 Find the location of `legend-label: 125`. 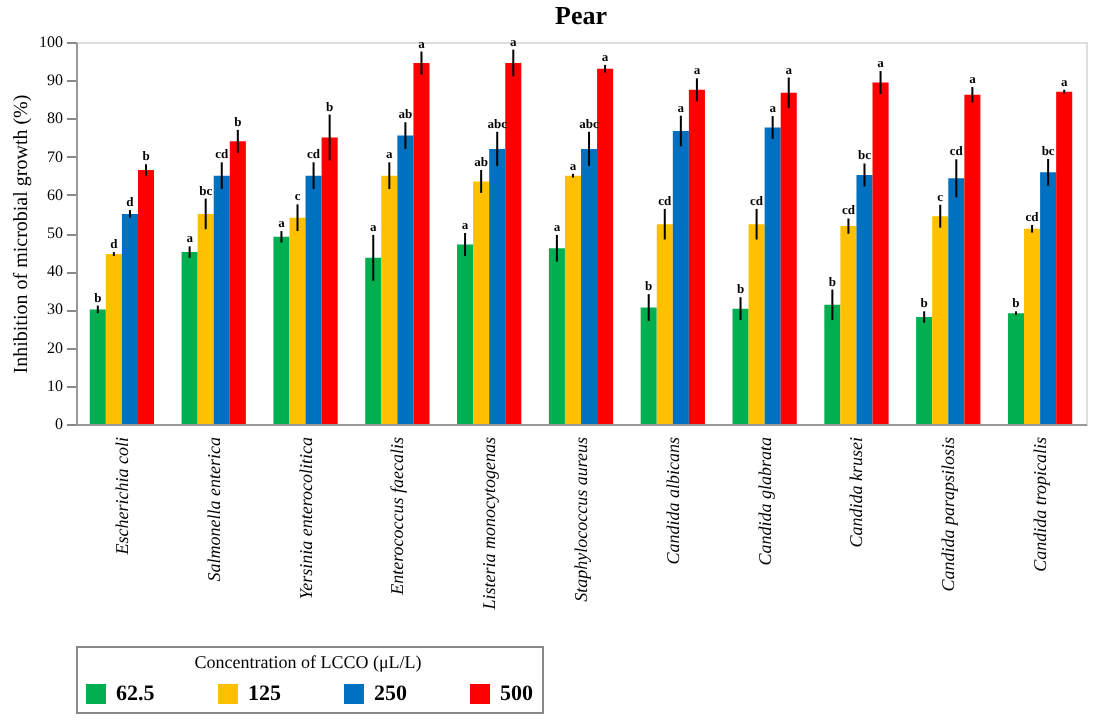

legend-label: 125 is located at coordinates (265, 694).